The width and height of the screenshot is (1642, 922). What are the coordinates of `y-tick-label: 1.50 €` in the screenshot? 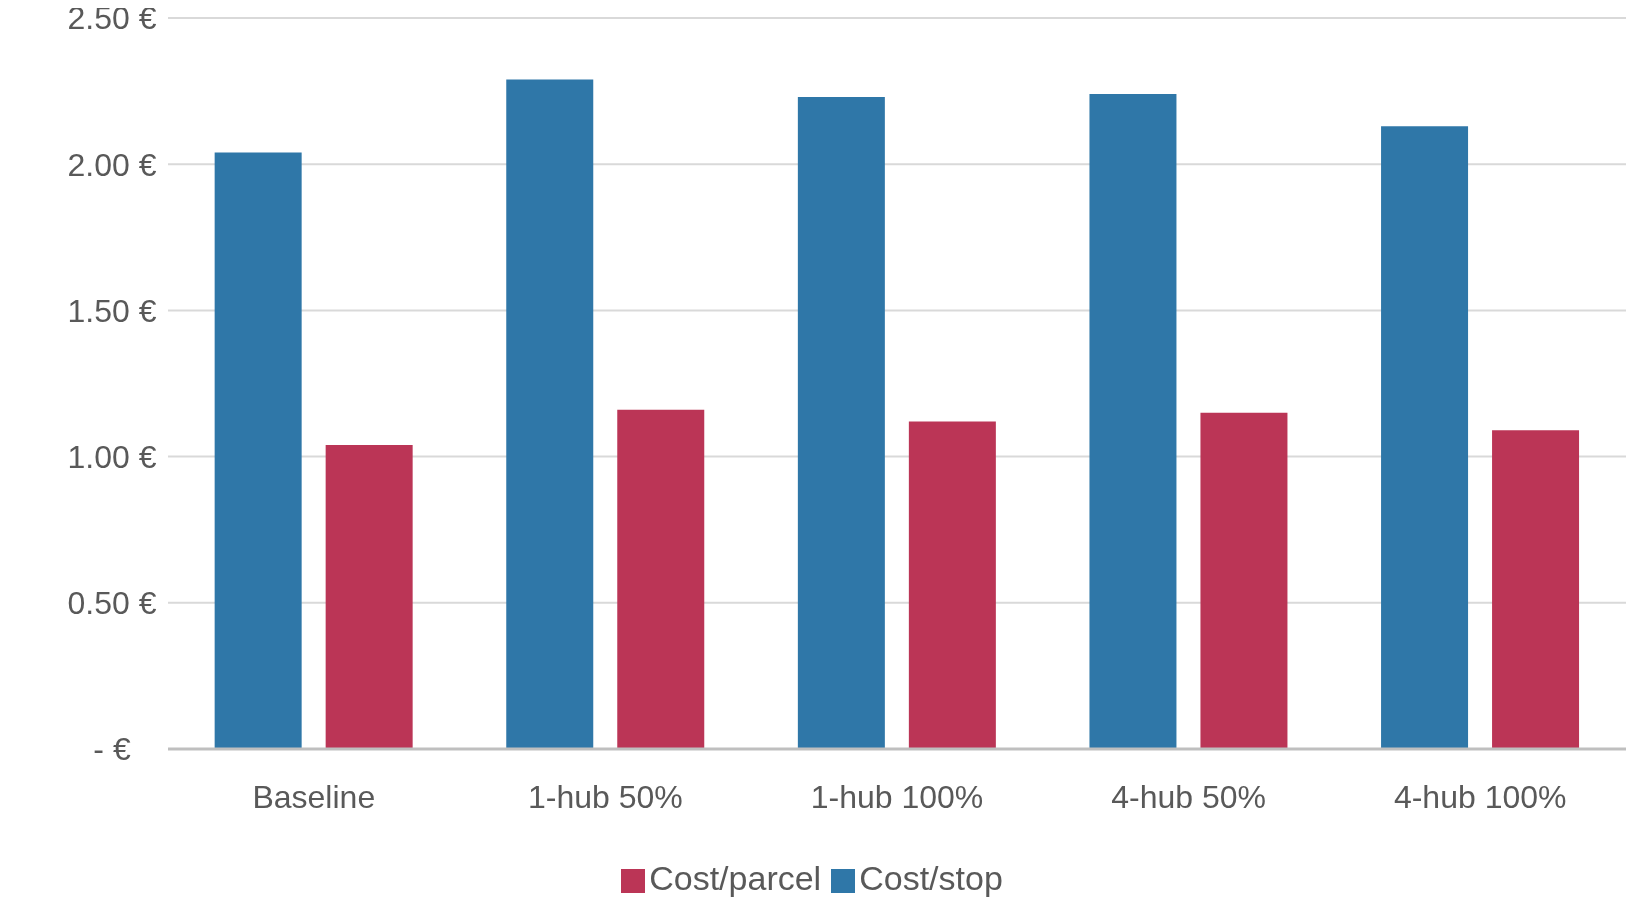 It's located at (112, 310).